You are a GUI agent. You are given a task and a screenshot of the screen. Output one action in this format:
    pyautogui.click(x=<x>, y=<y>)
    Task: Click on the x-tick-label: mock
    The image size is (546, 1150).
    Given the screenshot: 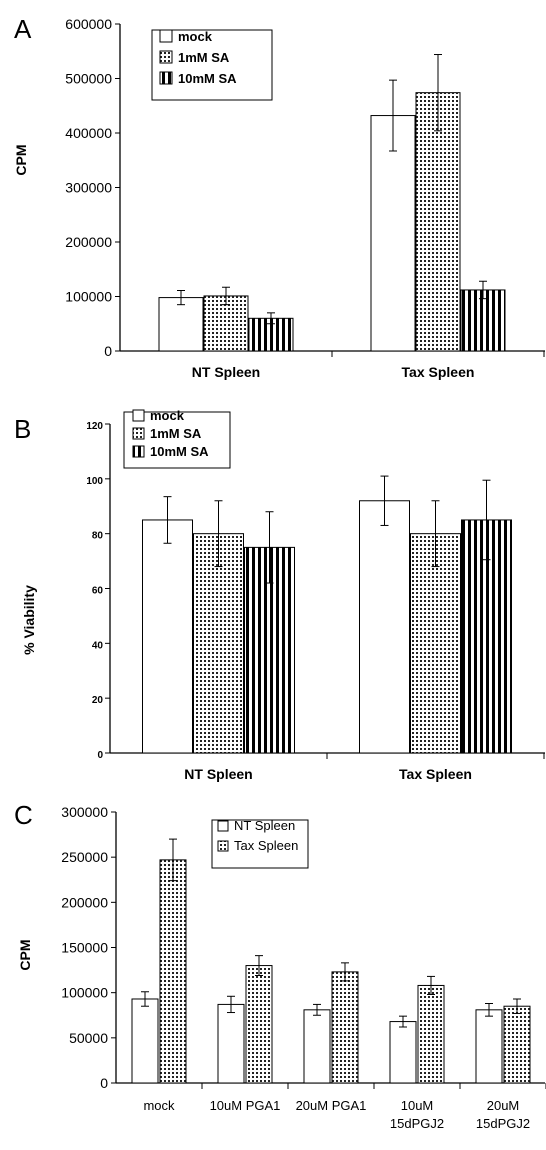 What is the action you would take?
    pyautogui.click(x=159, y=1105)
    